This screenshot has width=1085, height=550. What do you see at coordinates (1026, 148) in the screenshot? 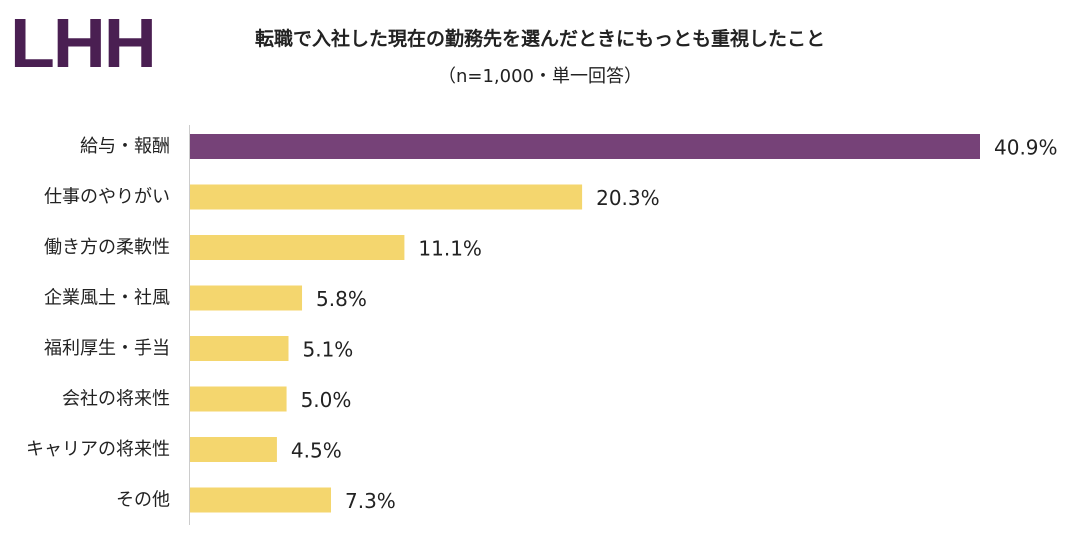
I see `value-label: 40.9%` at bounding box center [1026, 148].